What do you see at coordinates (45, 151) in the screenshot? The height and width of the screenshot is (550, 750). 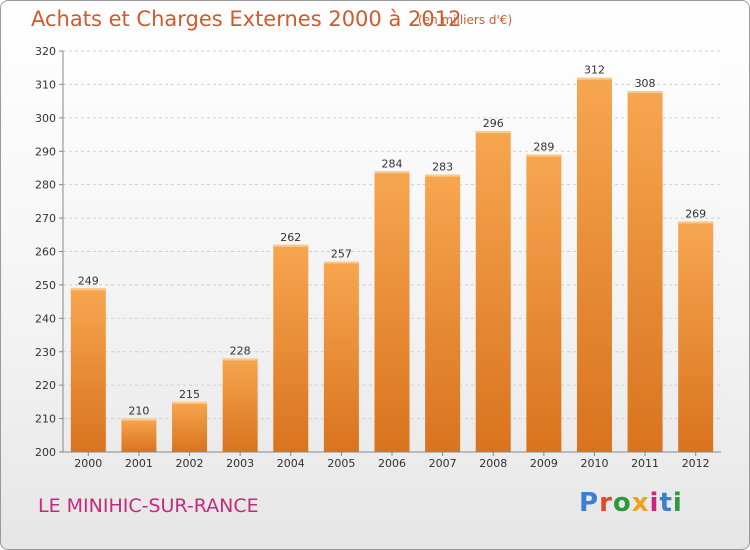 I see `y-tick-label: 290` at bounding box center [45, 151].